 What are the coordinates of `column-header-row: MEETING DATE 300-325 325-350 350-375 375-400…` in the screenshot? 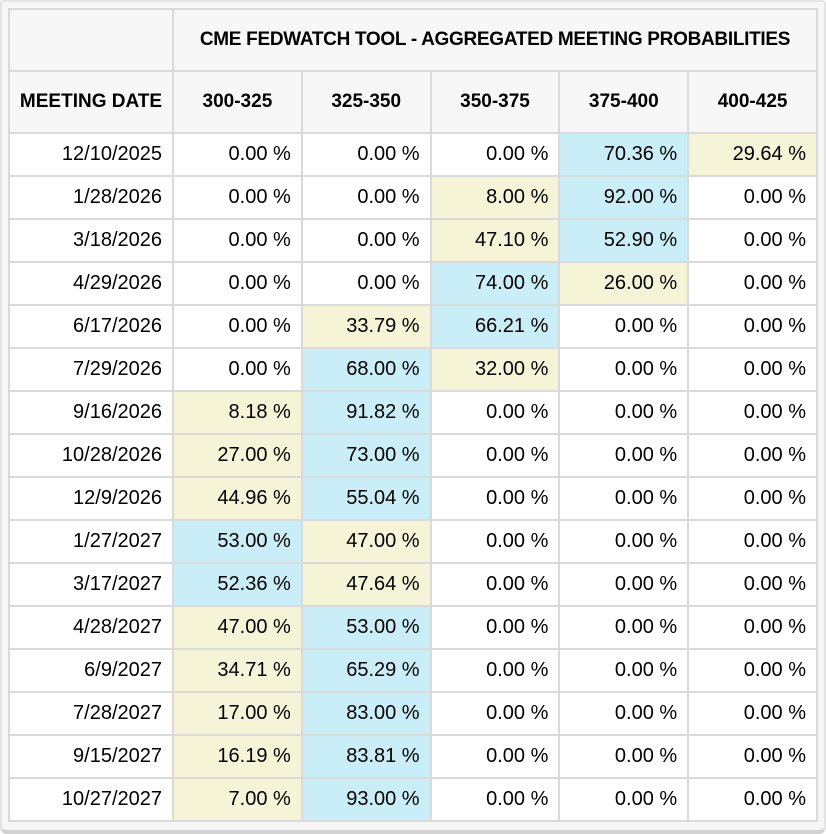 It's located at (413, 102).